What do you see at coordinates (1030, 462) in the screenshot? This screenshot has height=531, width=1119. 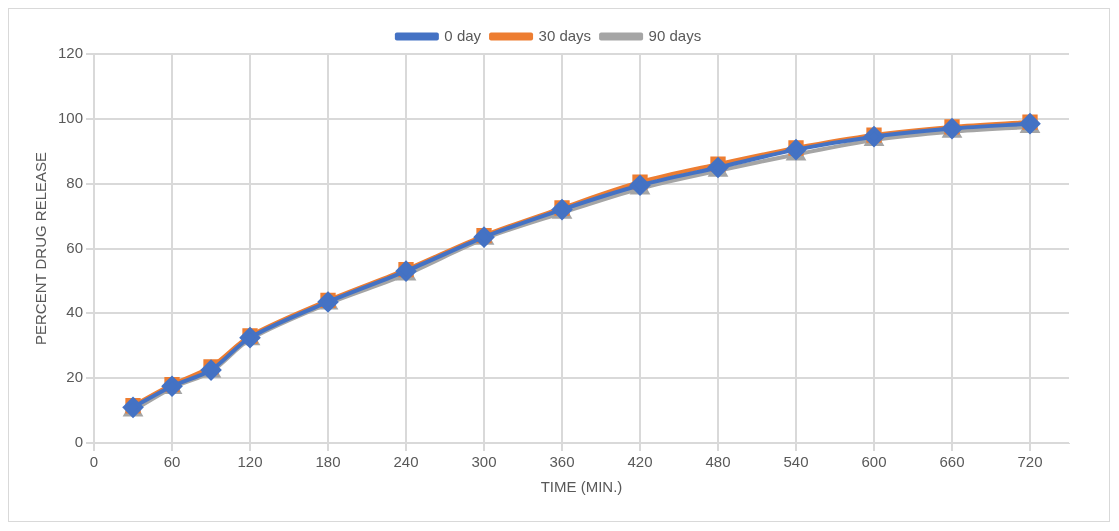 I see `x-tick-label: 720` at bounding box center [1030, 462].